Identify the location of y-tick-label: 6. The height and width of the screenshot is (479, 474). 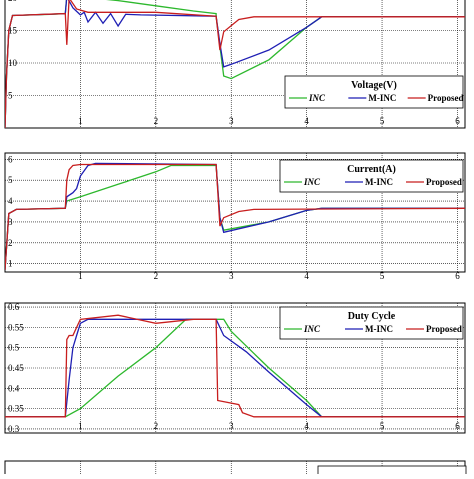
(10, 159).